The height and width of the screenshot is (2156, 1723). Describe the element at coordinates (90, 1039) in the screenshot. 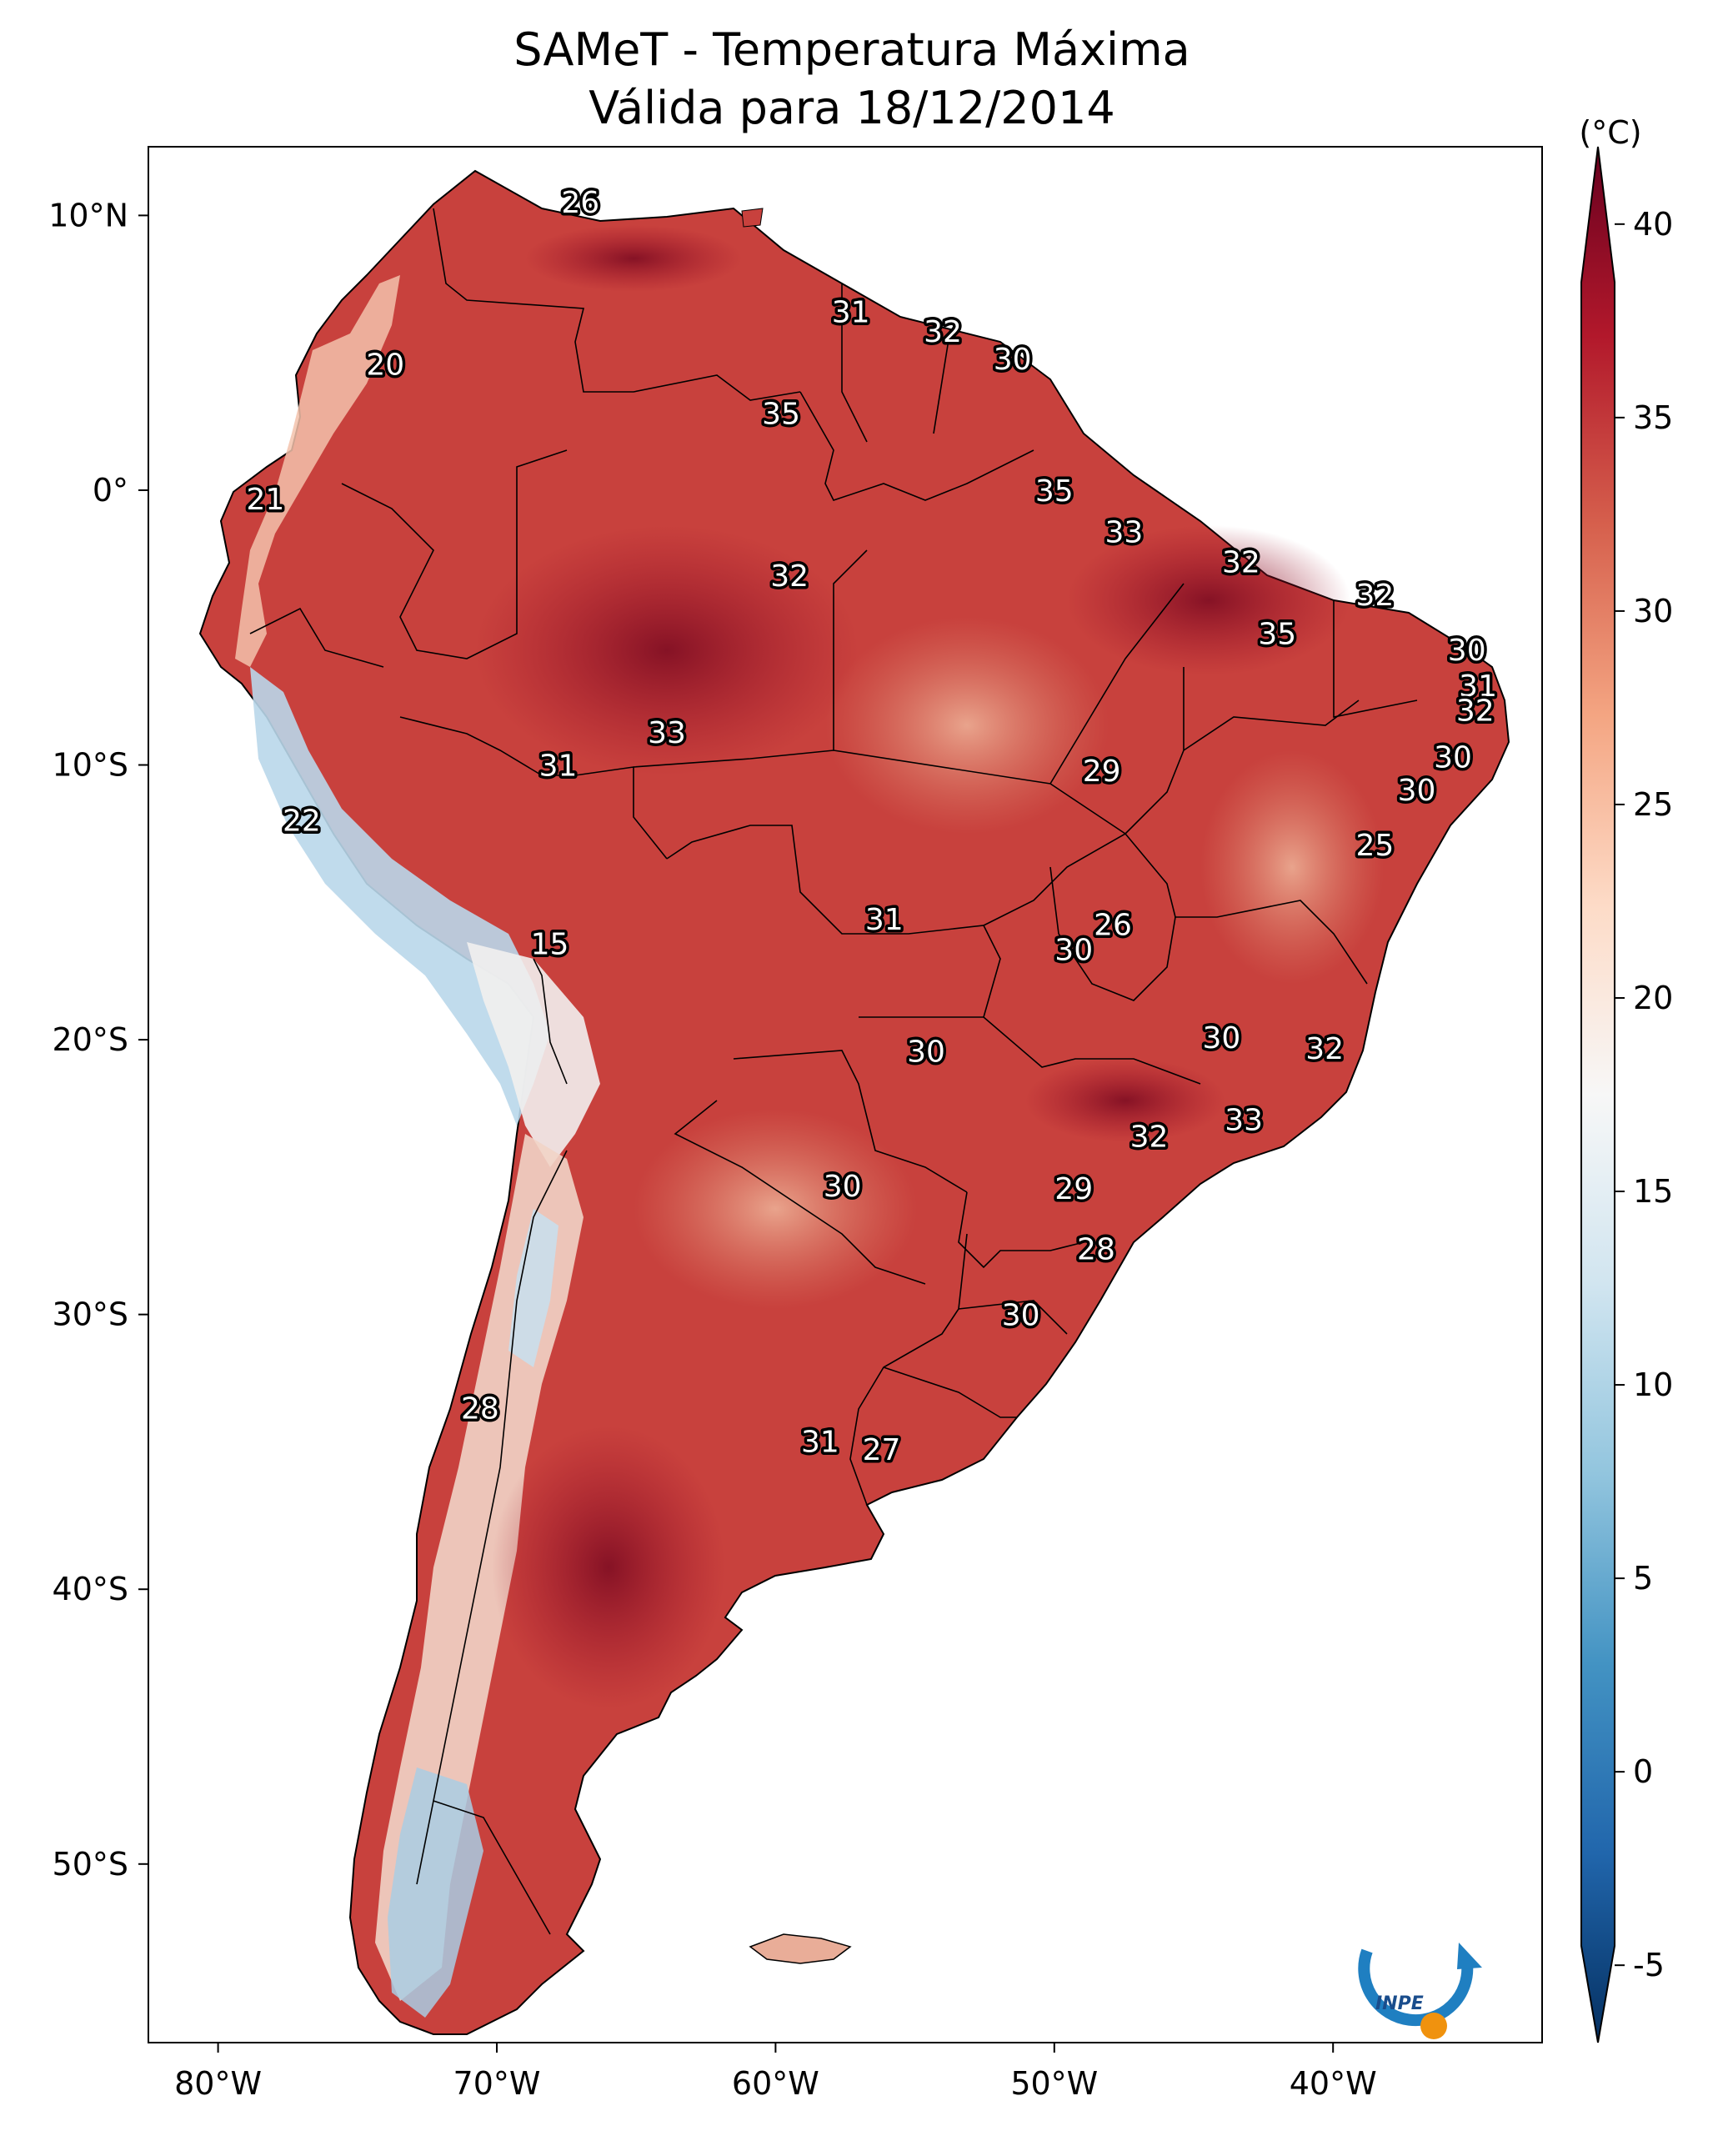

I see `y-tick-label: 20°S` at that location.